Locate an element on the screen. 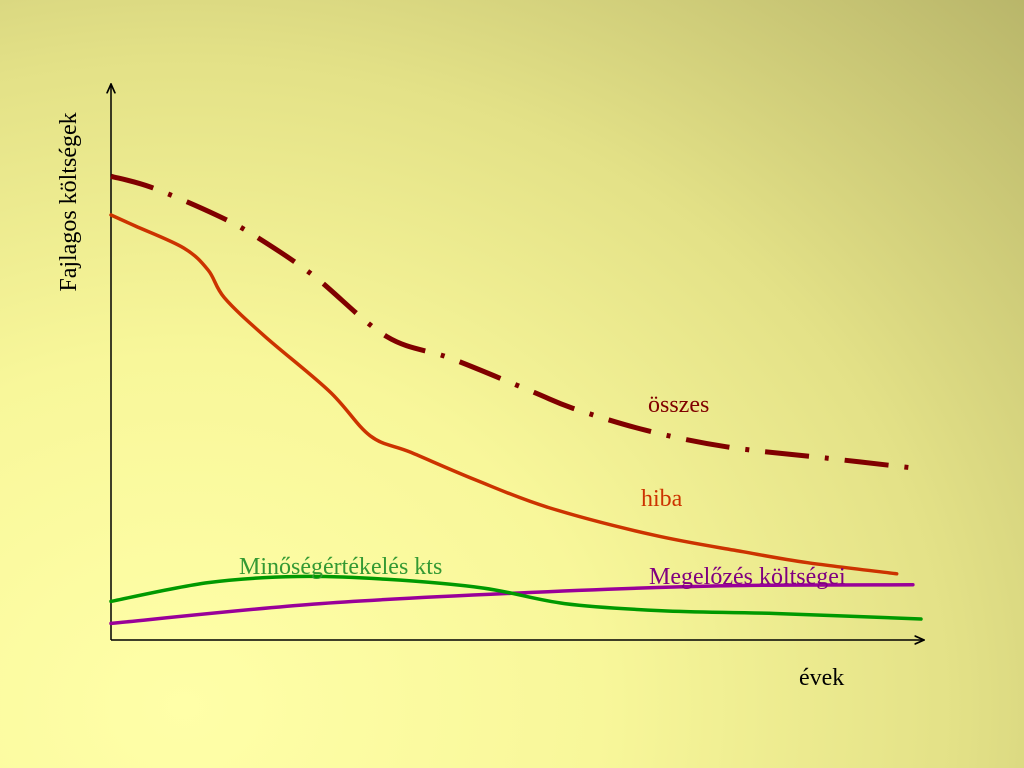  series-label-minoseg: Minőségértékelés kts is located at coordinates (340, 567).